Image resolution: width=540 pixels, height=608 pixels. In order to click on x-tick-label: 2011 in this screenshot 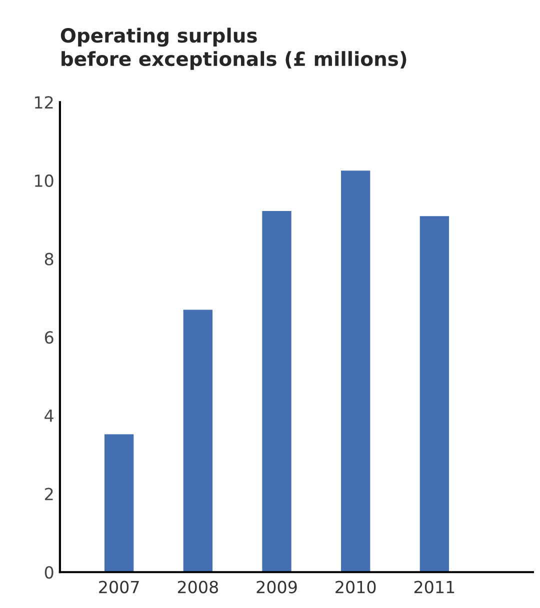, I will do `click(434, 587)`.